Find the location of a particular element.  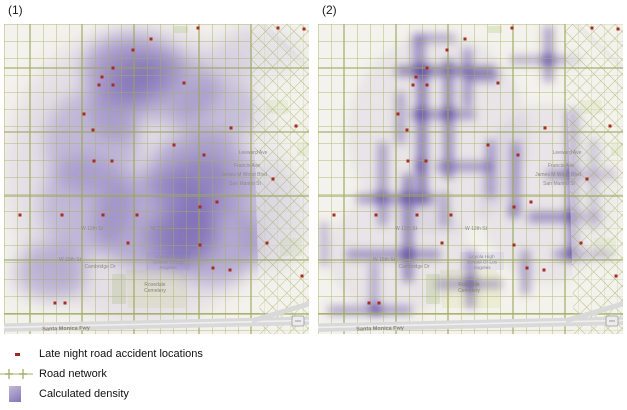

legend-row-road-network: Road network is located at coordinates (150, 374).